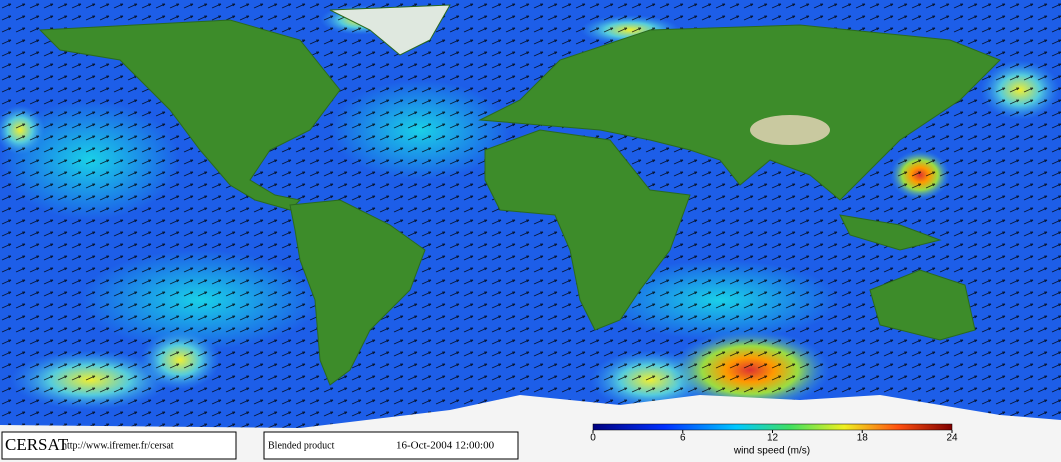  I want to click on australia, so click(922, 305).